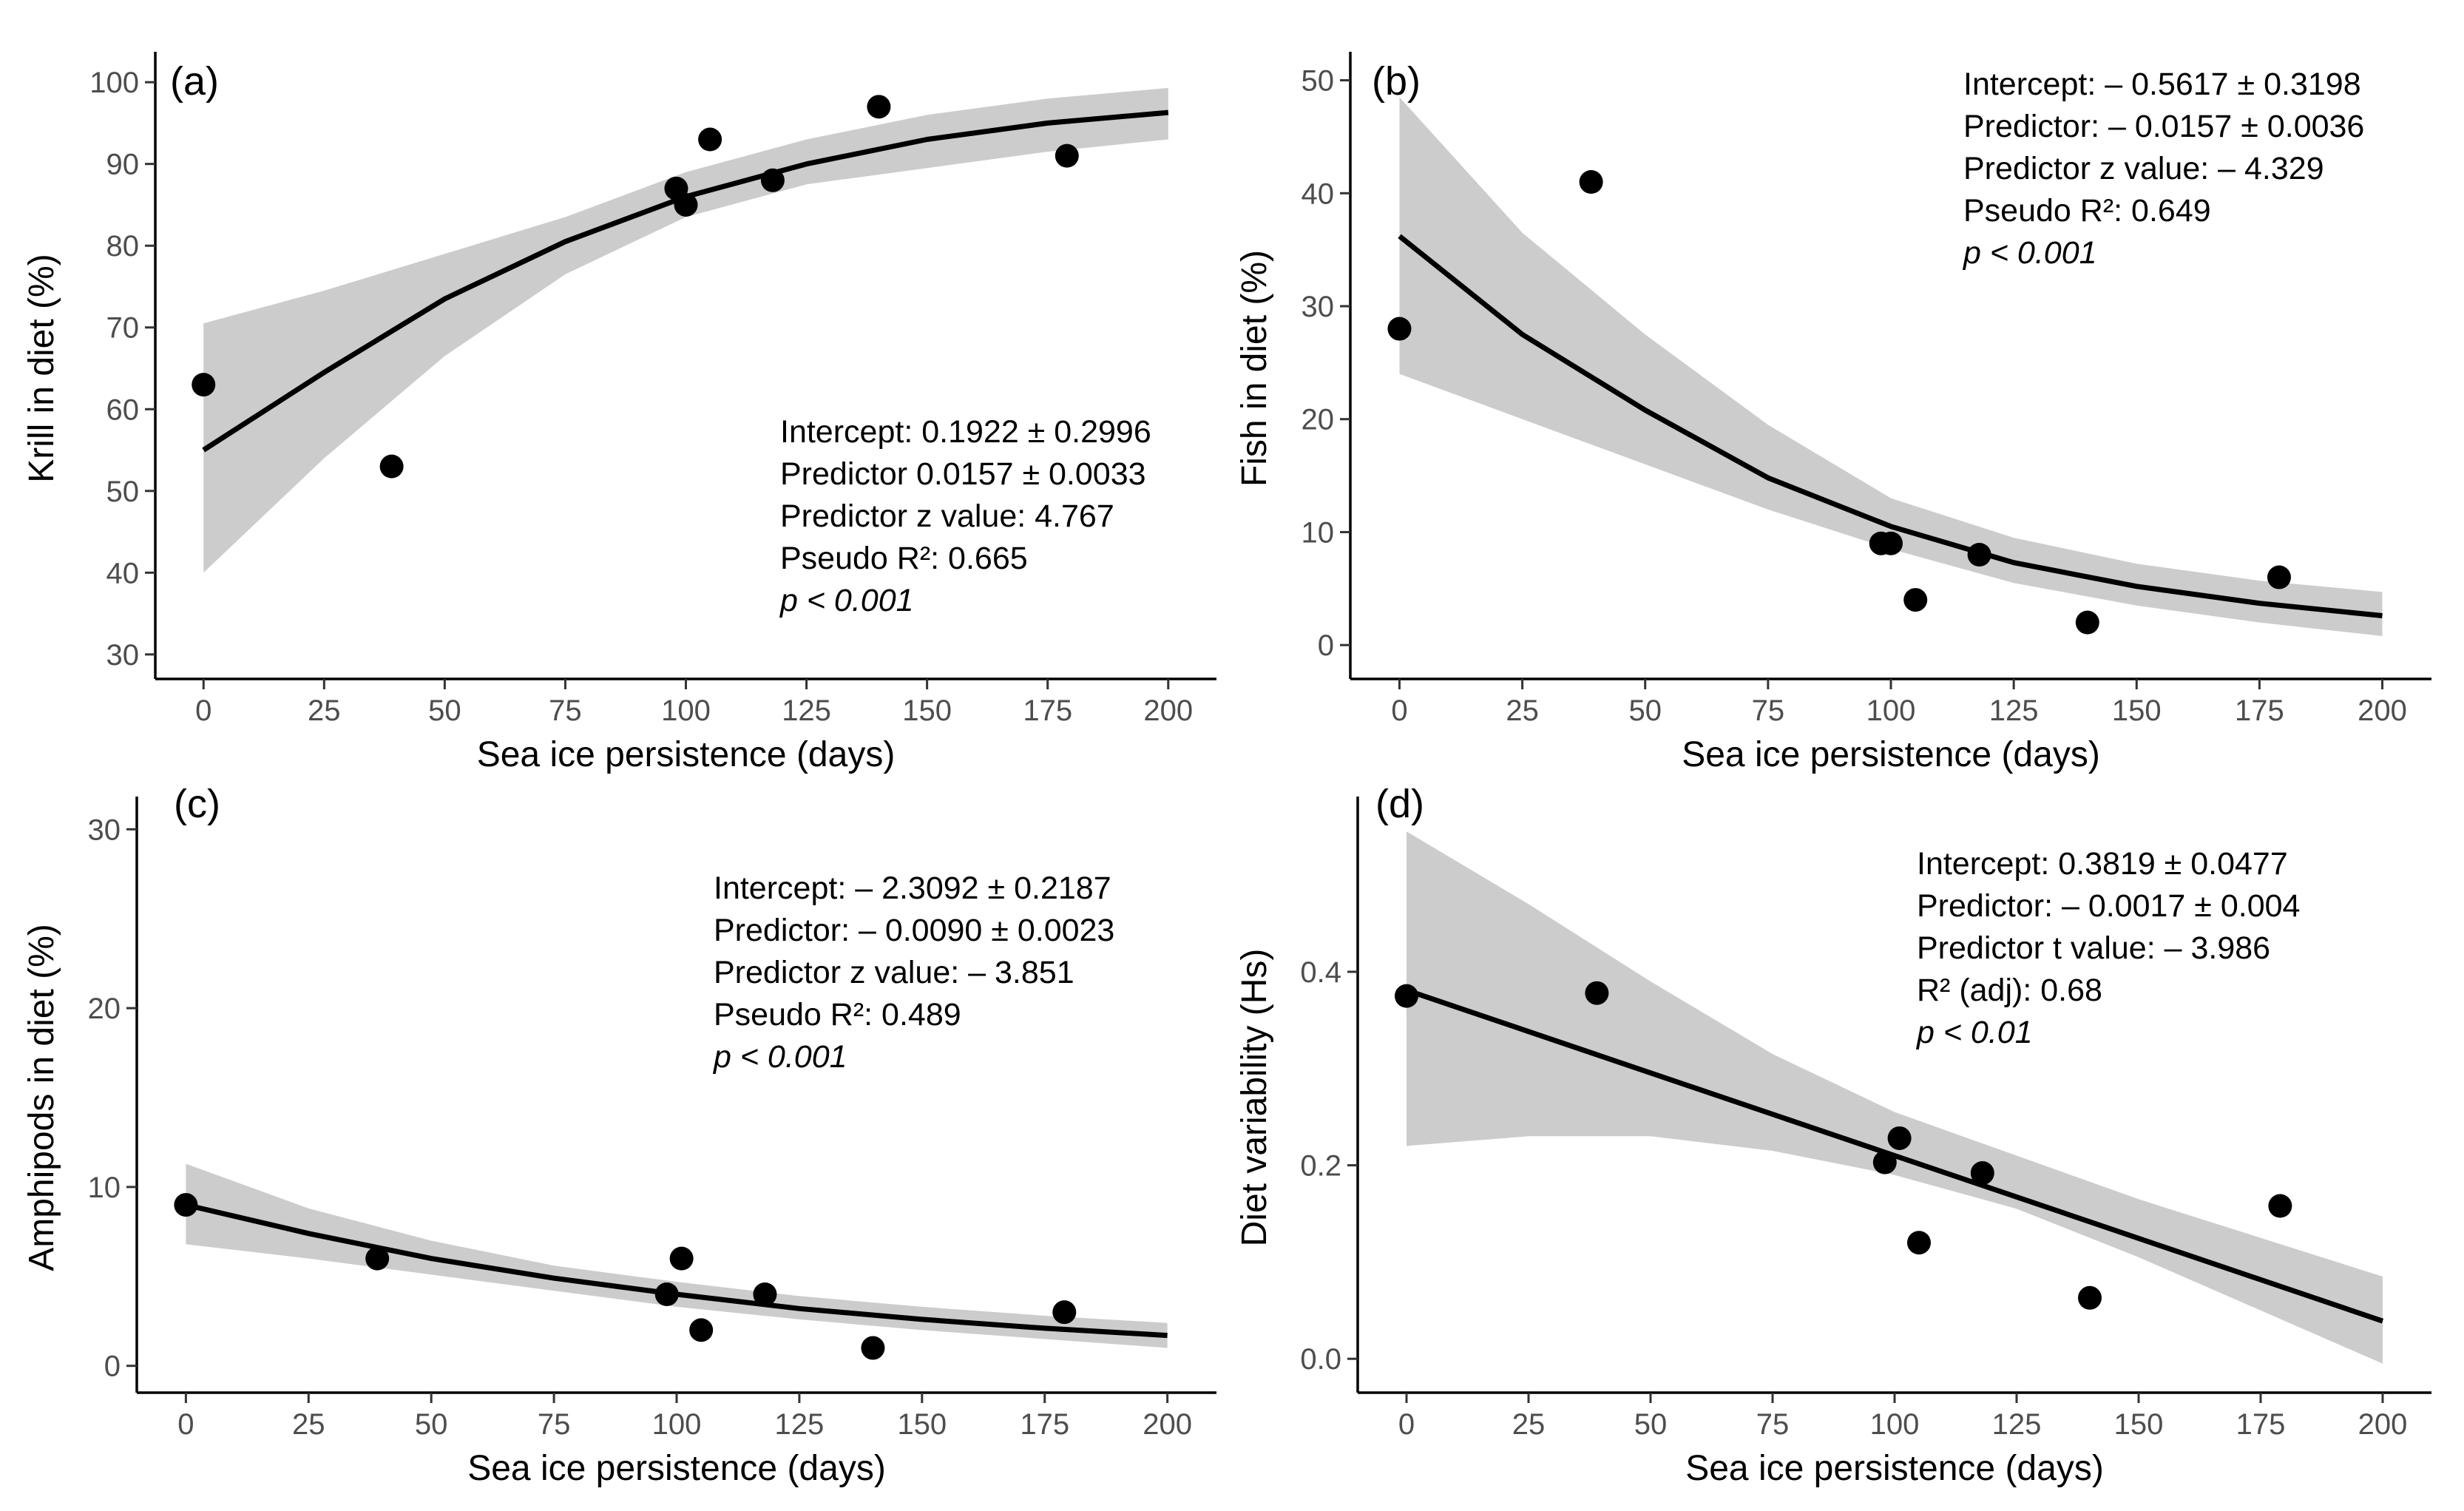  What do you see at coordinates (913, 889) in the screenshot?
I see `stats-annotation-line: Intercept: – 2.3092 ± 0.2187` at bounding box center [913, 889].